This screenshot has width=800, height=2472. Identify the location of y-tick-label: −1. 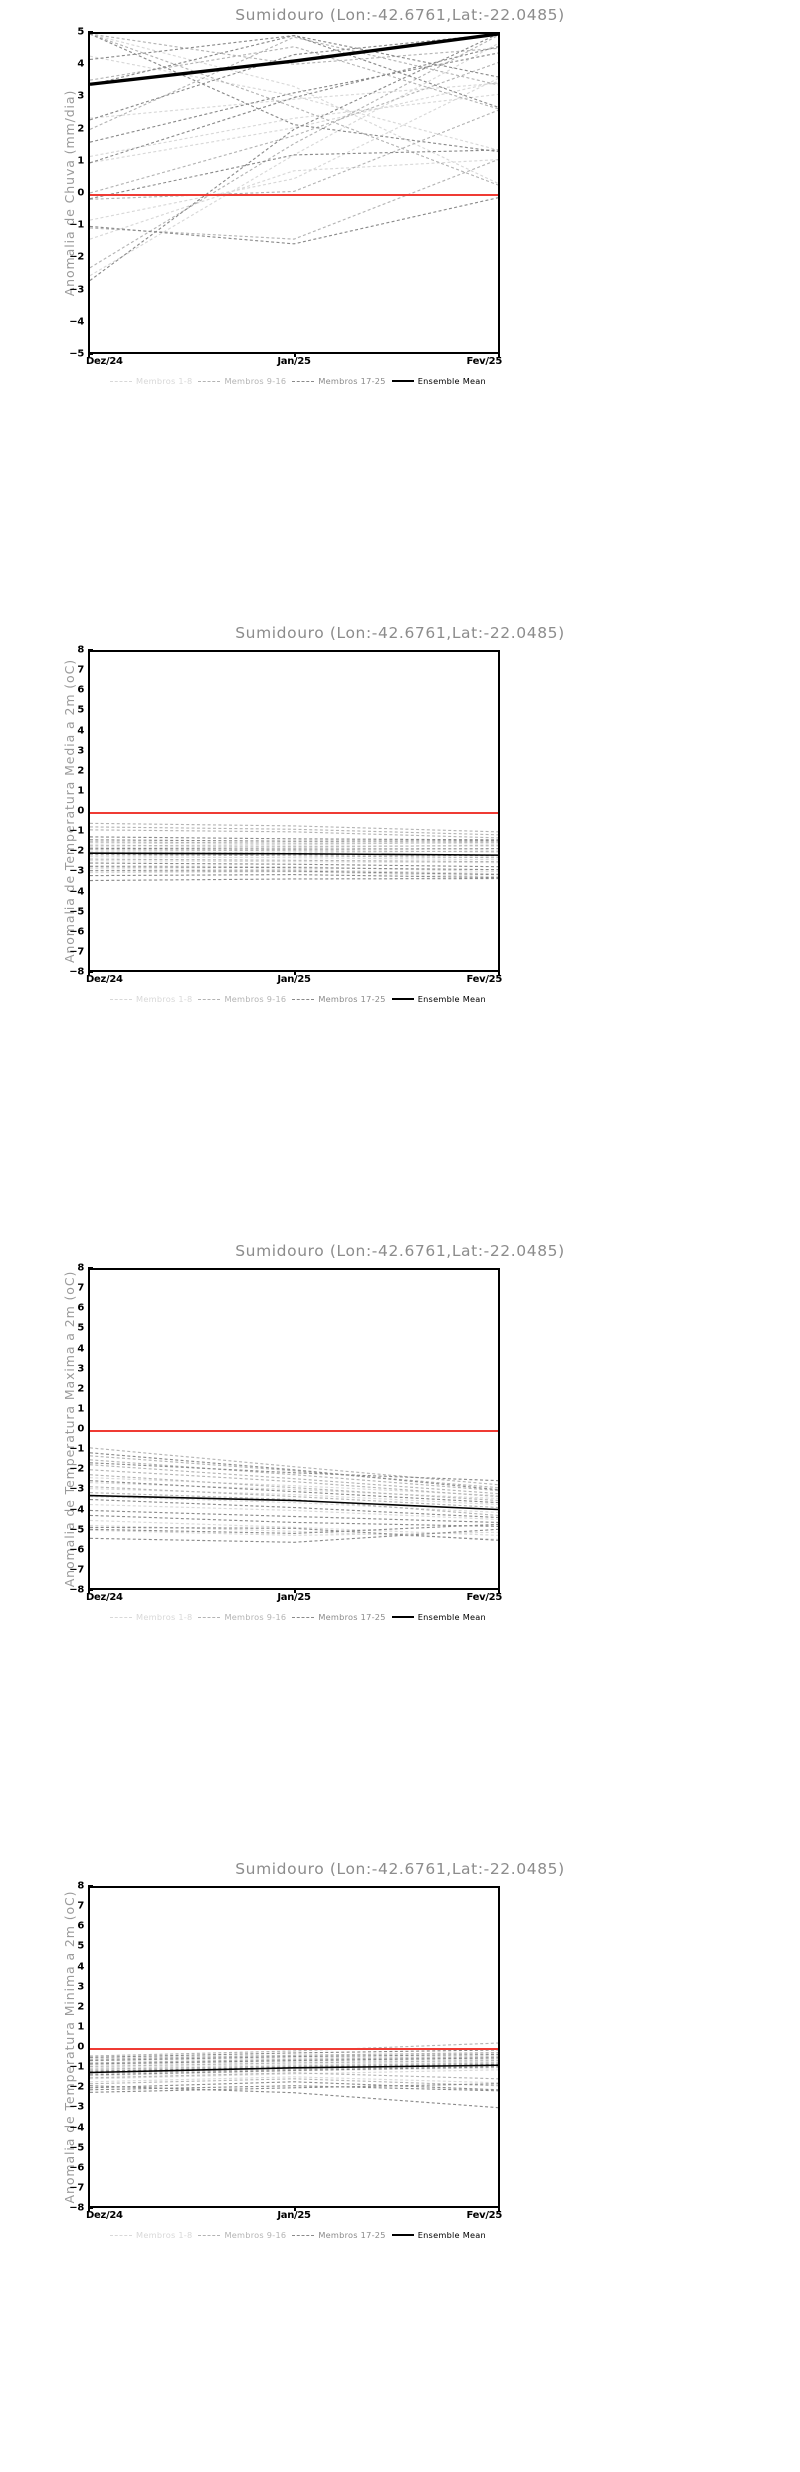
(76, 2067).